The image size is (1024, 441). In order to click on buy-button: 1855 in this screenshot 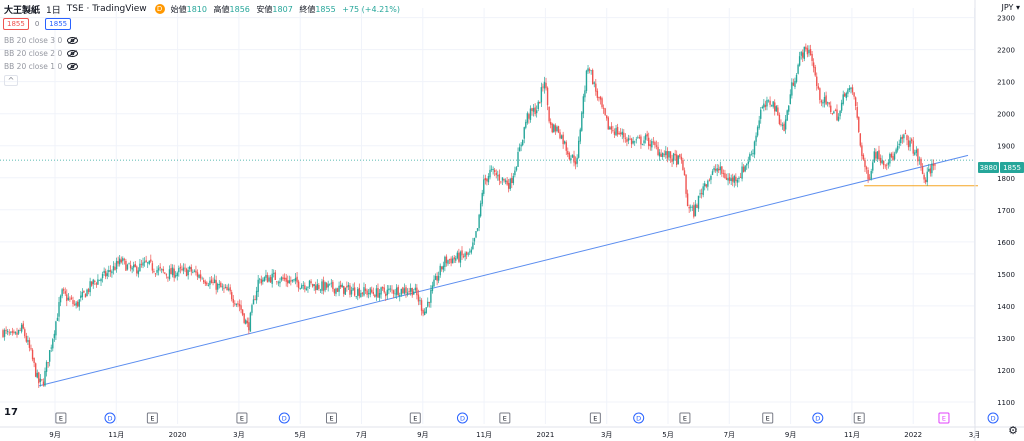, I will do `click(58, 24)`.